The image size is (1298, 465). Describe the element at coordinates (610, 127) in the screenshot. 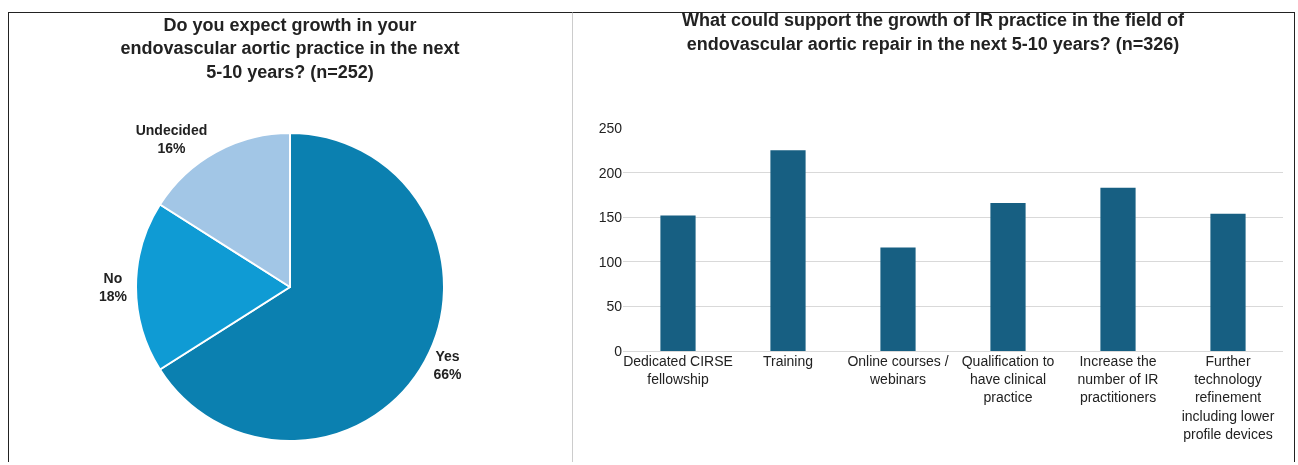

I see `y-tick-label: 250` at that location.